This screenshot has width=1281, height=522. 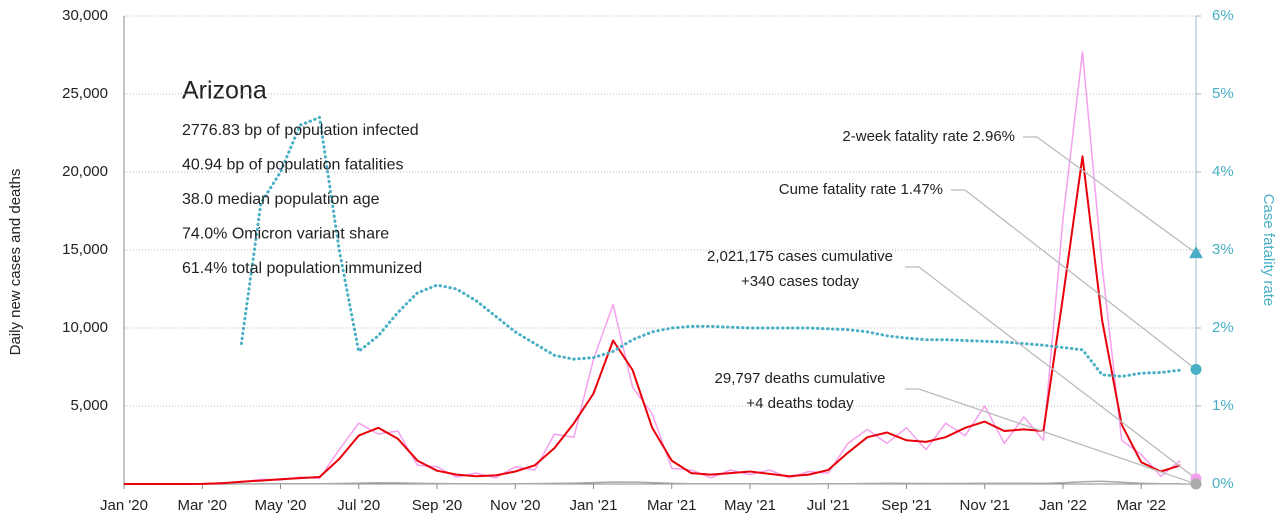 What do you see at coordinates (437, 505) in the screenshot?
I see `x-tick-label: Sep '20` at bounding box center [437, 505].